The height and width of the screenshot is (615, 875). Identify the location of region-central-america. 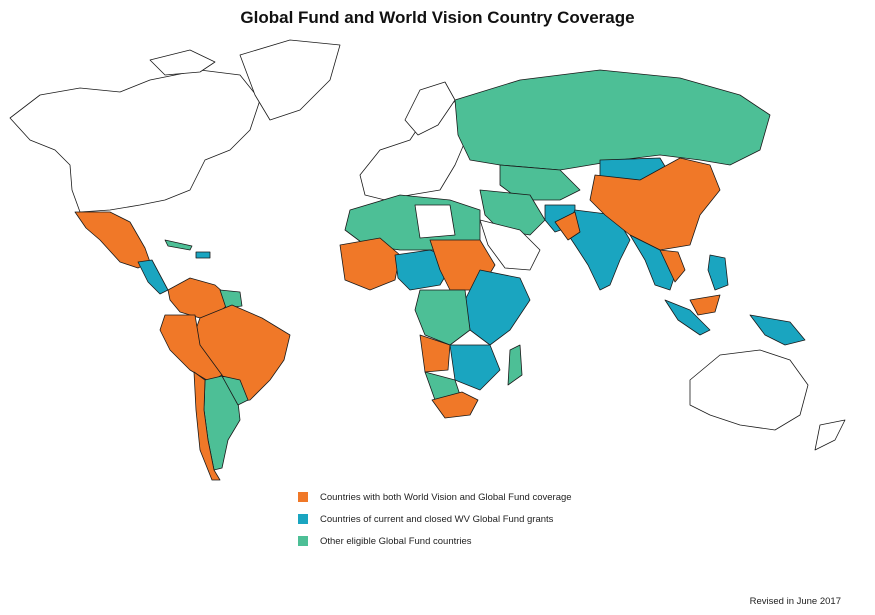
(153, 277).